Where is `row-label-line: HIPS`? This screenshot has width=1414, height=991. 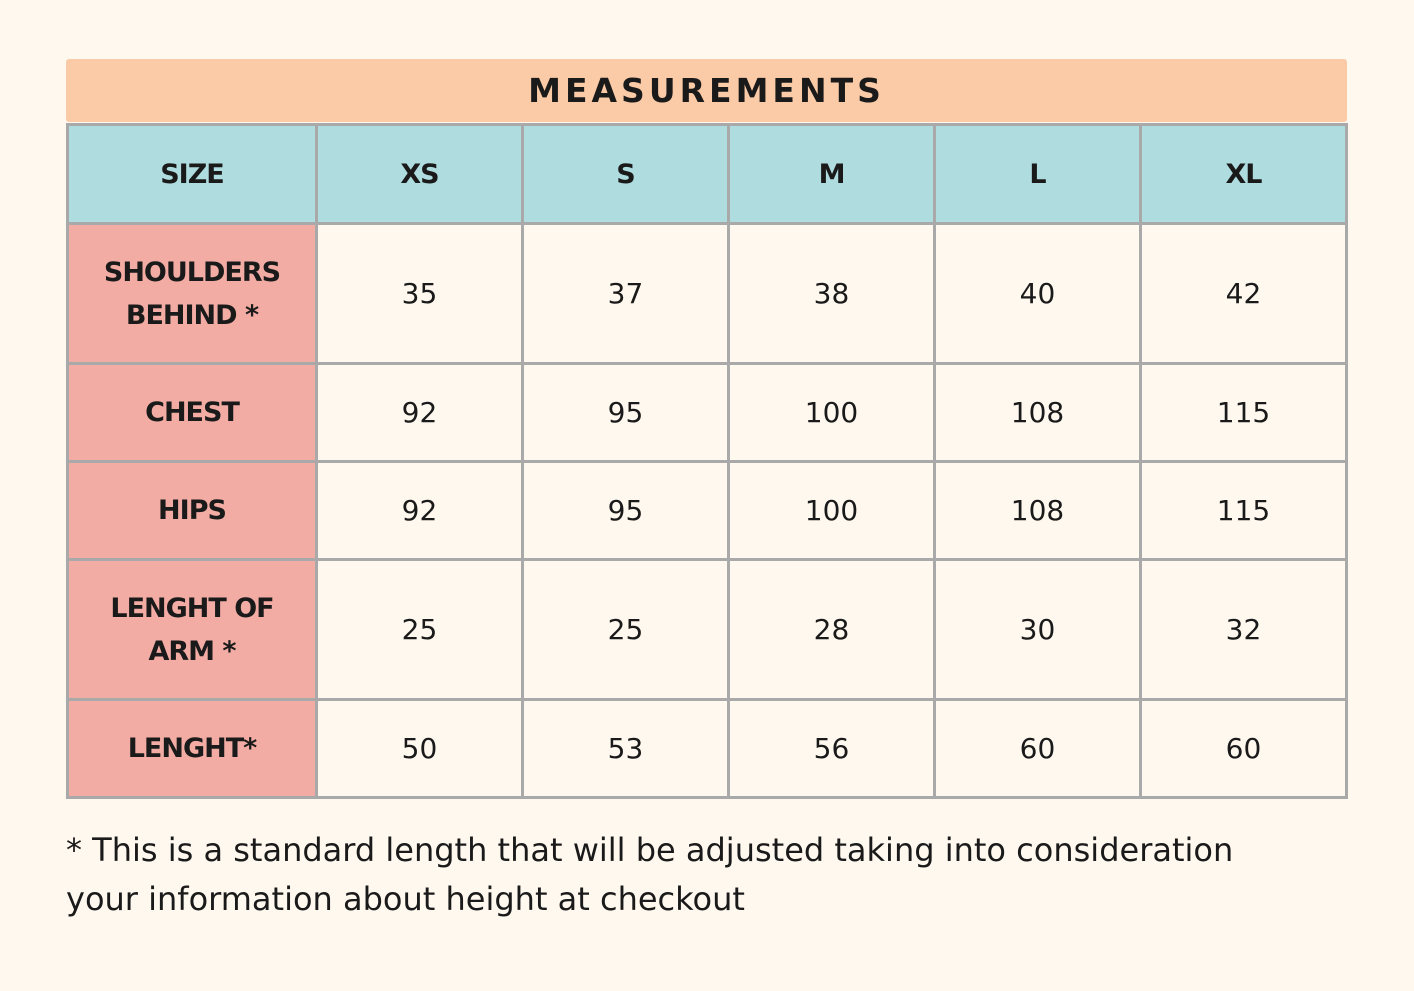 row-label-line: HIPS is located at coordinates (192, 510).